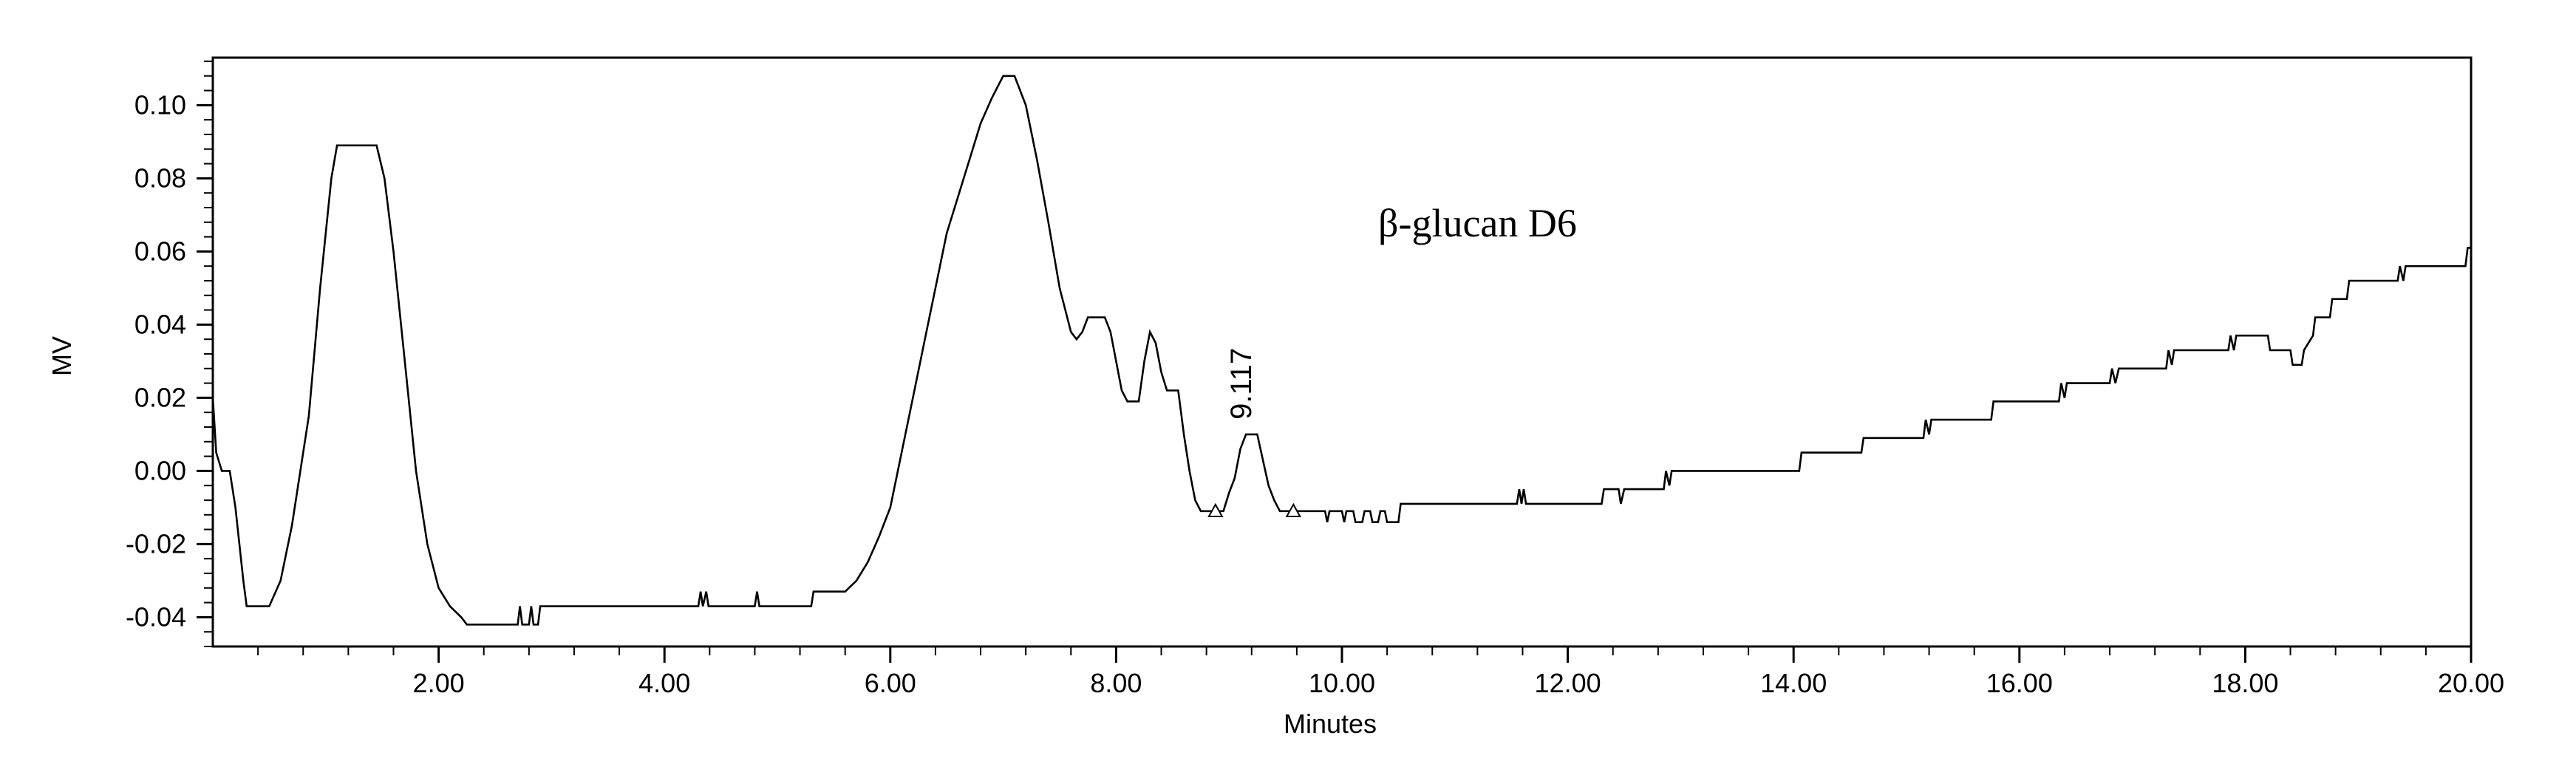  I want to click on x-tick-label: 8.00, so click(1116, 683).